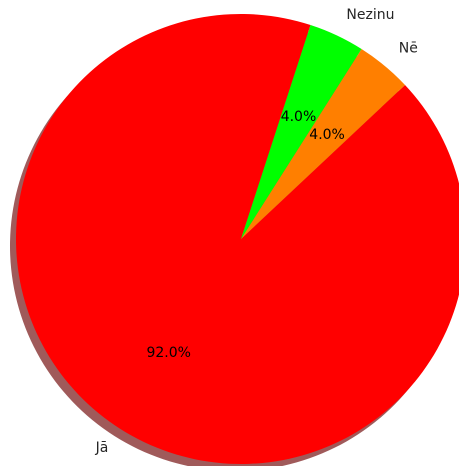  Describe the element at coordinates (408, 48) in the screenshot. I see `slice-label-n: Nē` at that location.